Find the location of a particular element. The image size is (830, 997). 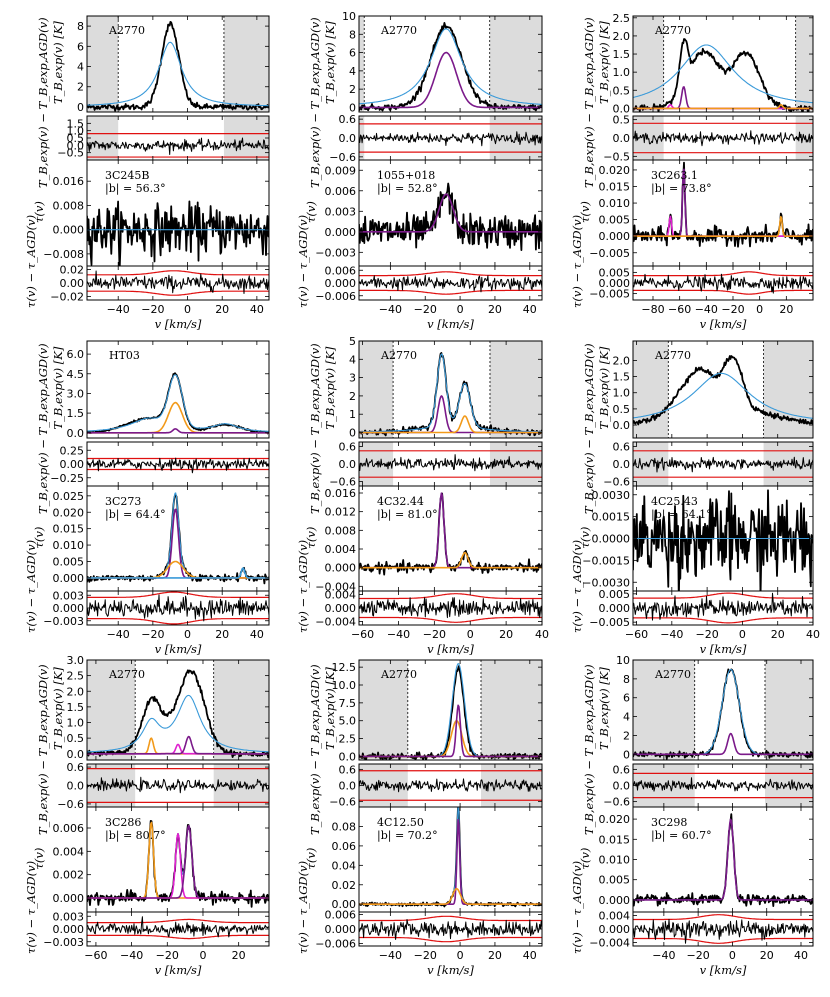

tau-res-ytick-label: −0.004 is located at coordinates (609, 943).